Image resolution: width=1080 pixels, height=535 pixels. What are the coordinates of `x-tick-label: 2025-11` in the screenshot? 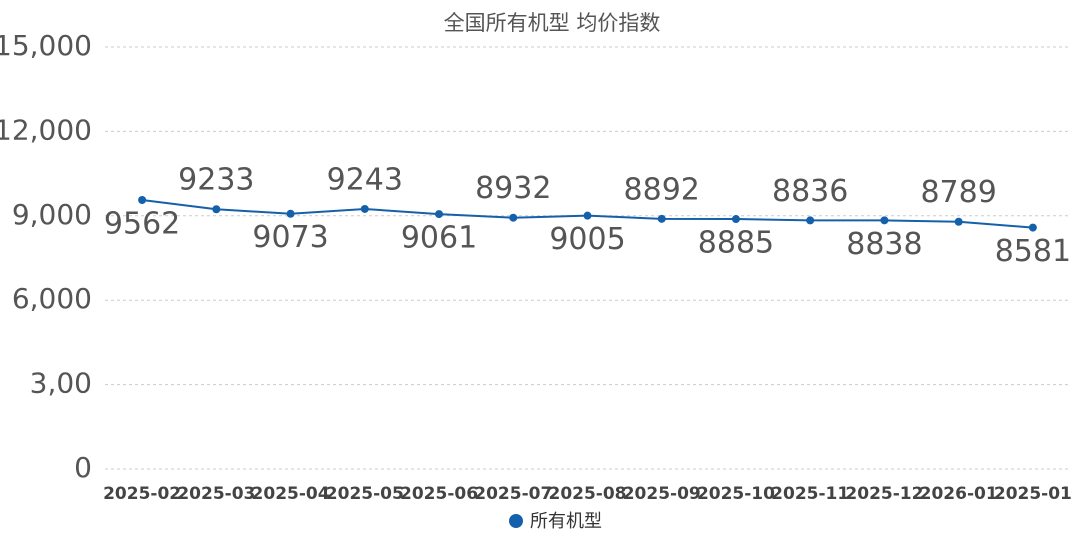 It's located at (810, 494).